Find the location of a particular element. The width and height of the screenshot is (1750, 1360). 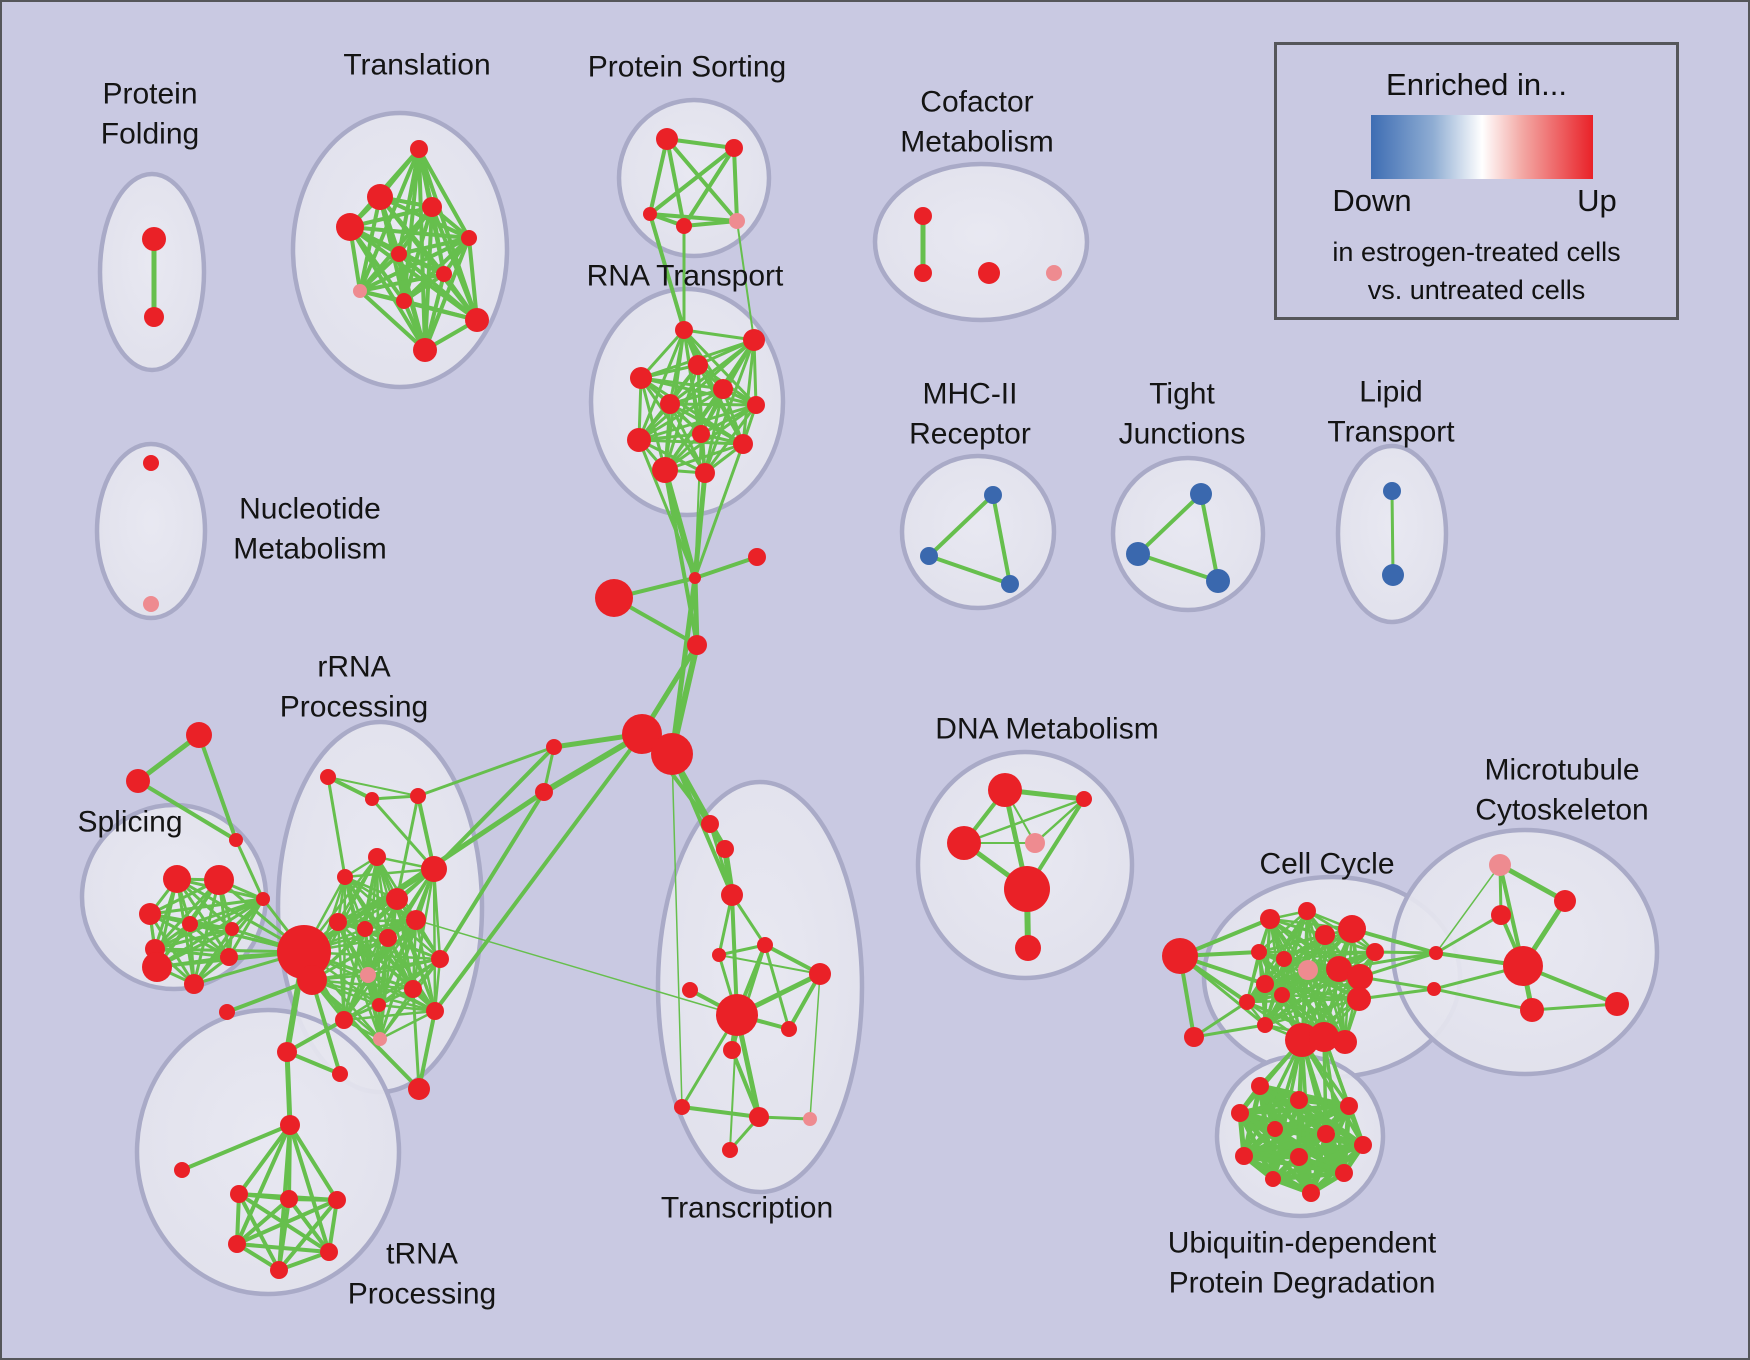

gene-set-node-u5 is located at coordinates (1275, 1129).